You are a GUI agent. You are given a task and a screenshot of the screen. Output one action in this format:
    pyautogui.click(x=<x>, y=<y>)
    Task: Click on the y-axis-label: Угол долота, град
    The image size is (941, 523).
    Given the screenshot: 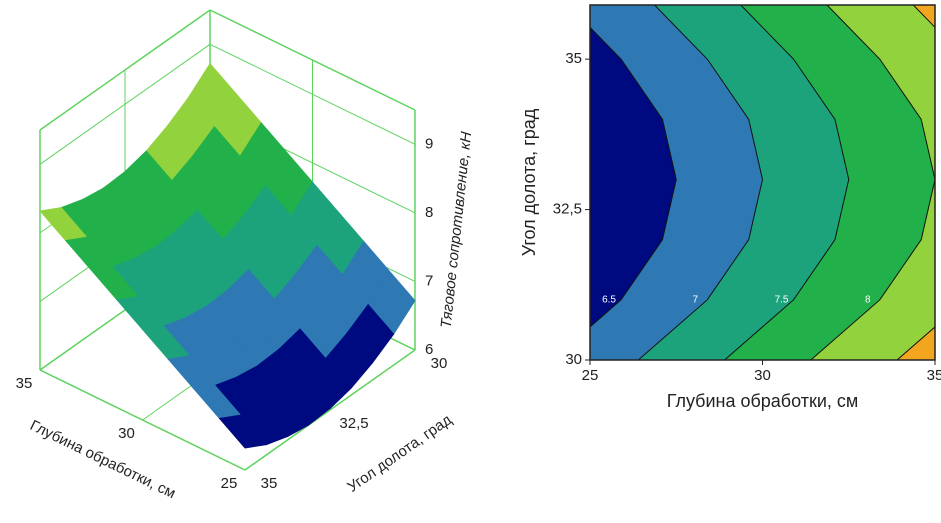 What is the action you would take?
    pyautogui.click(x=529, y=182)
    